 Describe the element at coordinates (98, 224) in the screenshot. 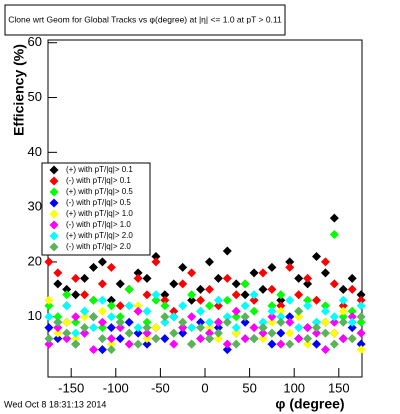

I see `legend-label: (-) with pT/|q|> 1.0` at that location.